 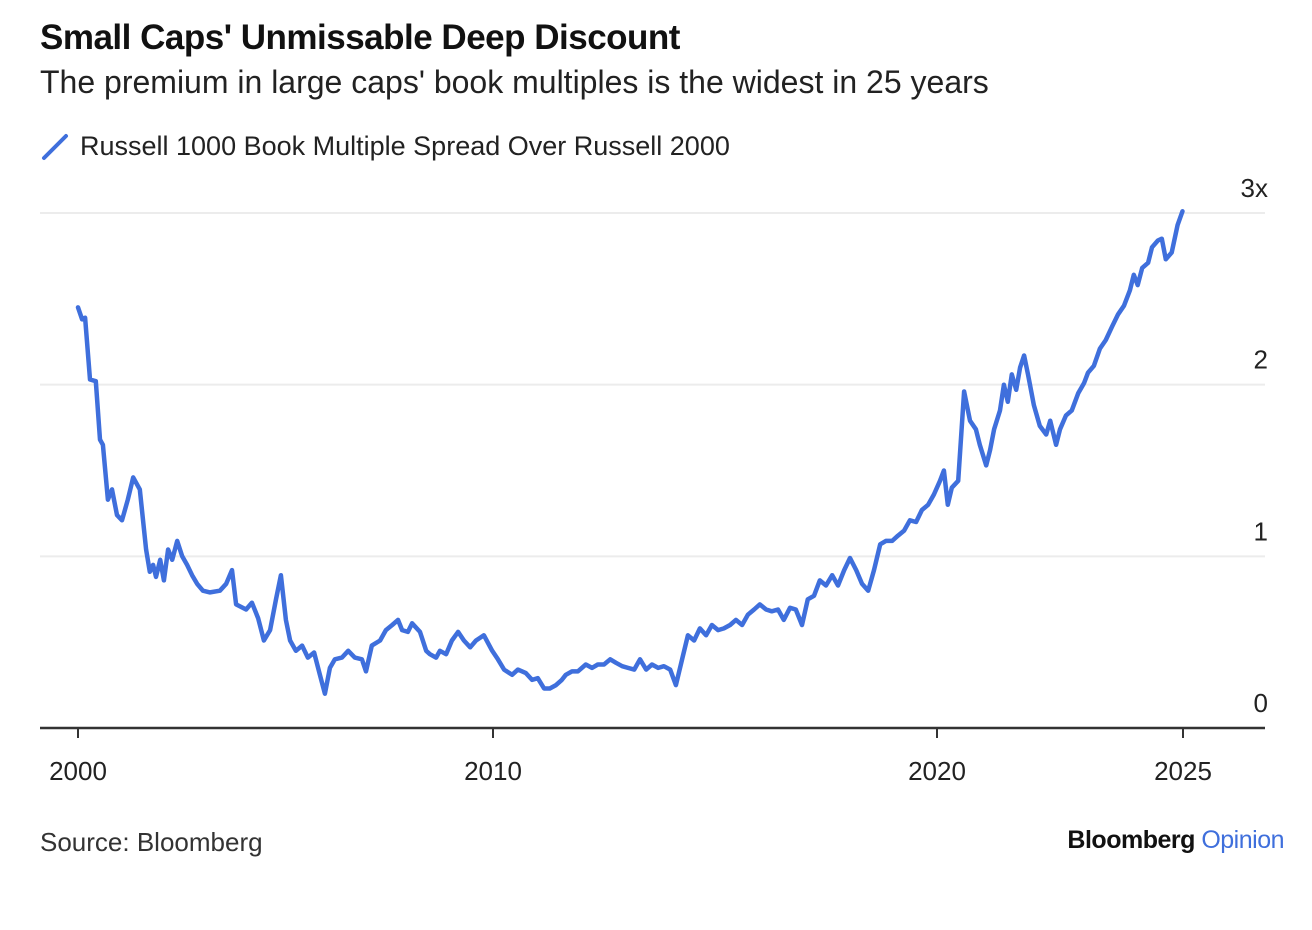 What do you see at coordinates (937, 771) in the screenshot?
I see `x-tick-label: 2020` at bounding box center [937, 771].